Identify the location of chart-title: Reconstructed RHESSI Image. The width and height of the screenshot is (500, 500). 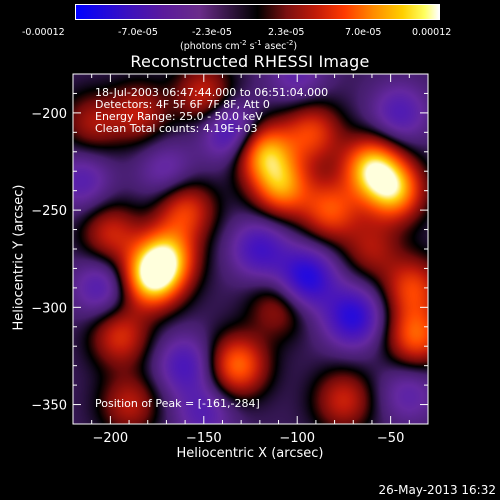
(250, 61).